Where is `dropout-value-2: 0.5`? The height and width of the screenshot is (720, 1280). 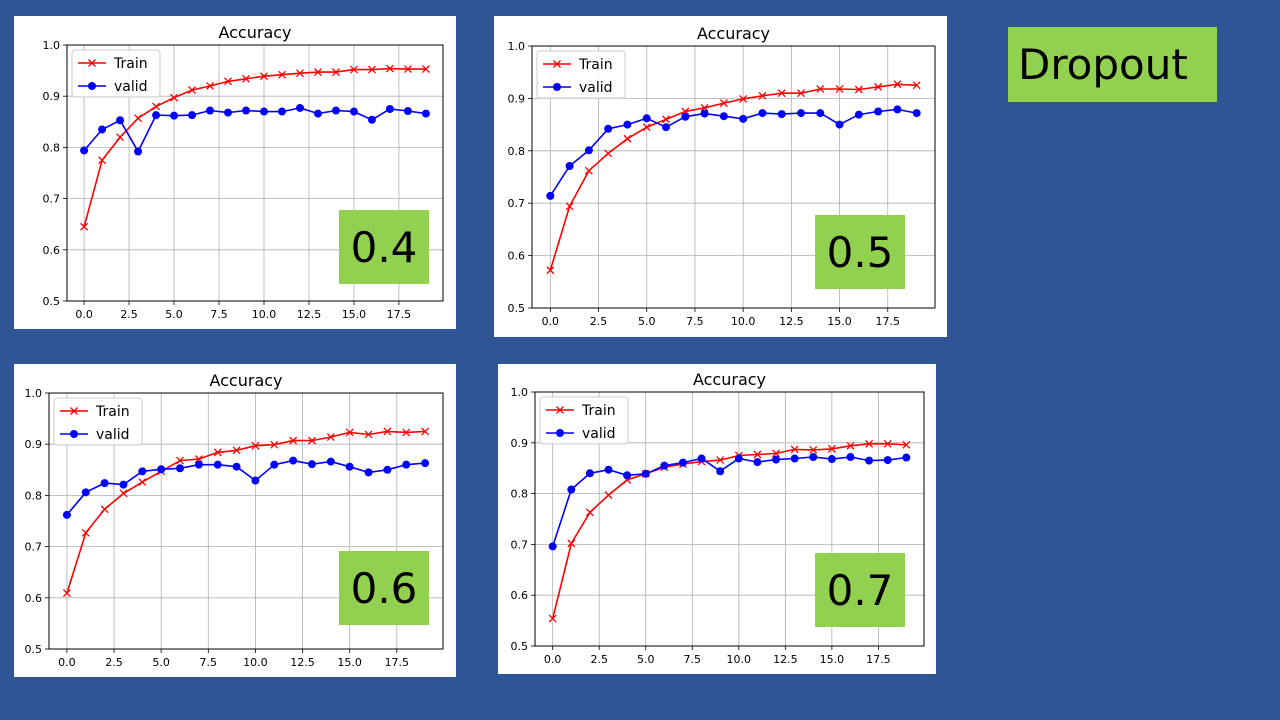
dropout-value-2: 0.5 is located at coordinates (860, 252).